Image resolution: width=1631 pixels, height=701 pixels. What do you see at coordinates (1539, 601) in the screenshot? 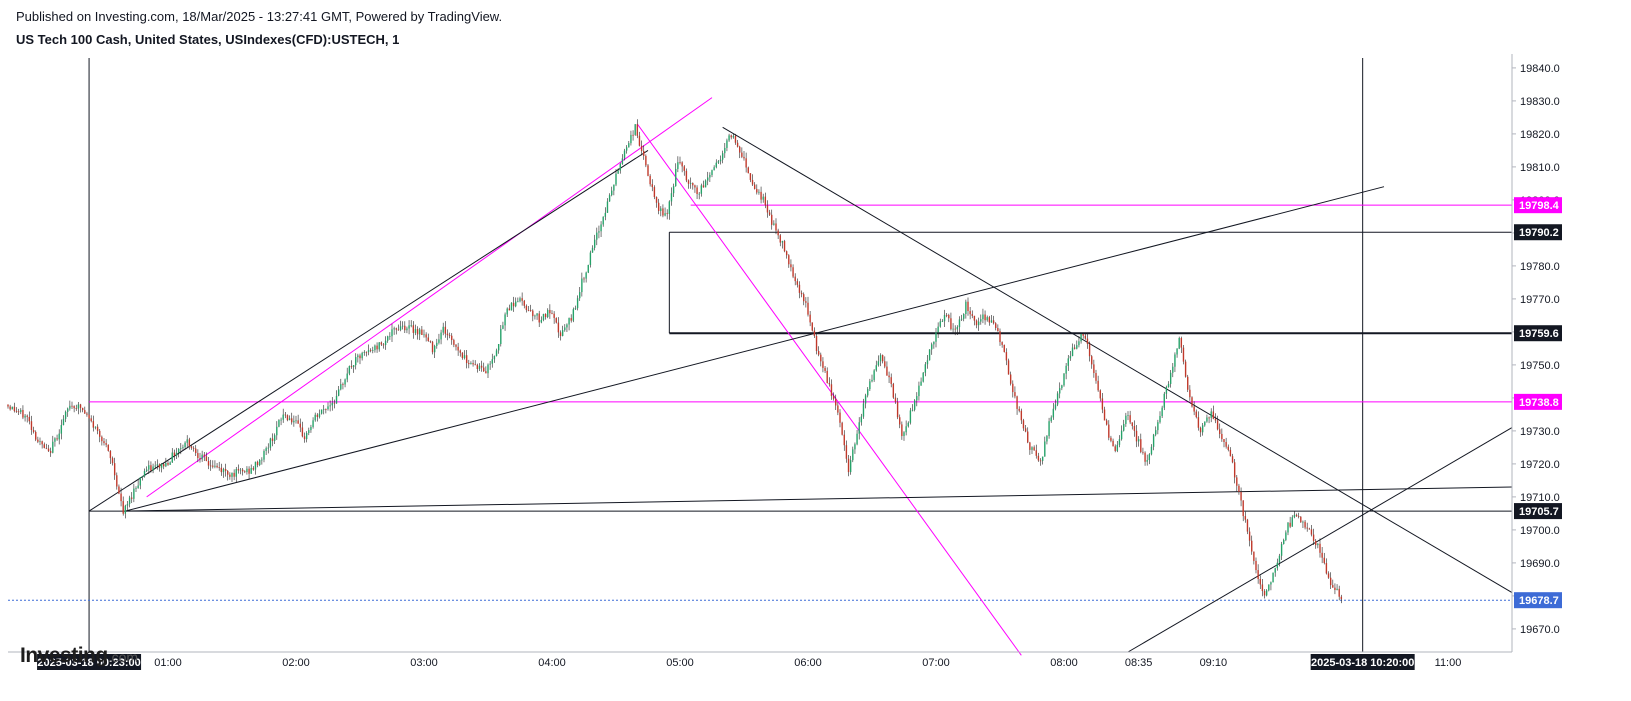
I see `current-price-label: 19678.7` at bounding box center [1539, 601].